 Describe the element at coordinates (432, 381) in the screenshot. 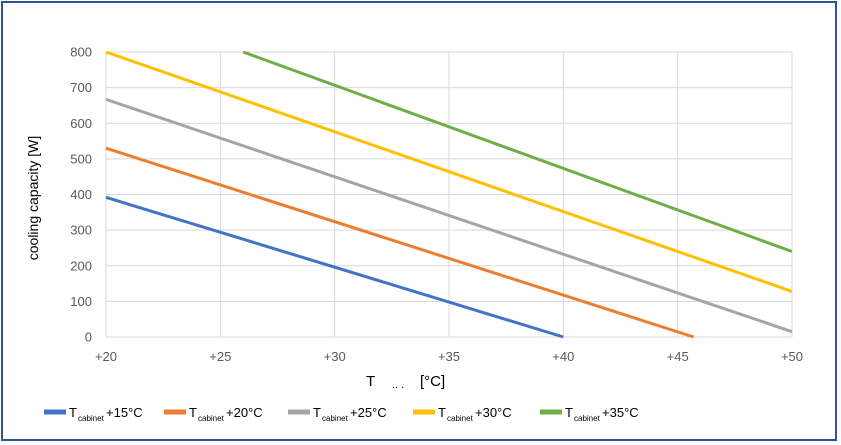

I see `x-axis-label-unit: [°C]` at that location.